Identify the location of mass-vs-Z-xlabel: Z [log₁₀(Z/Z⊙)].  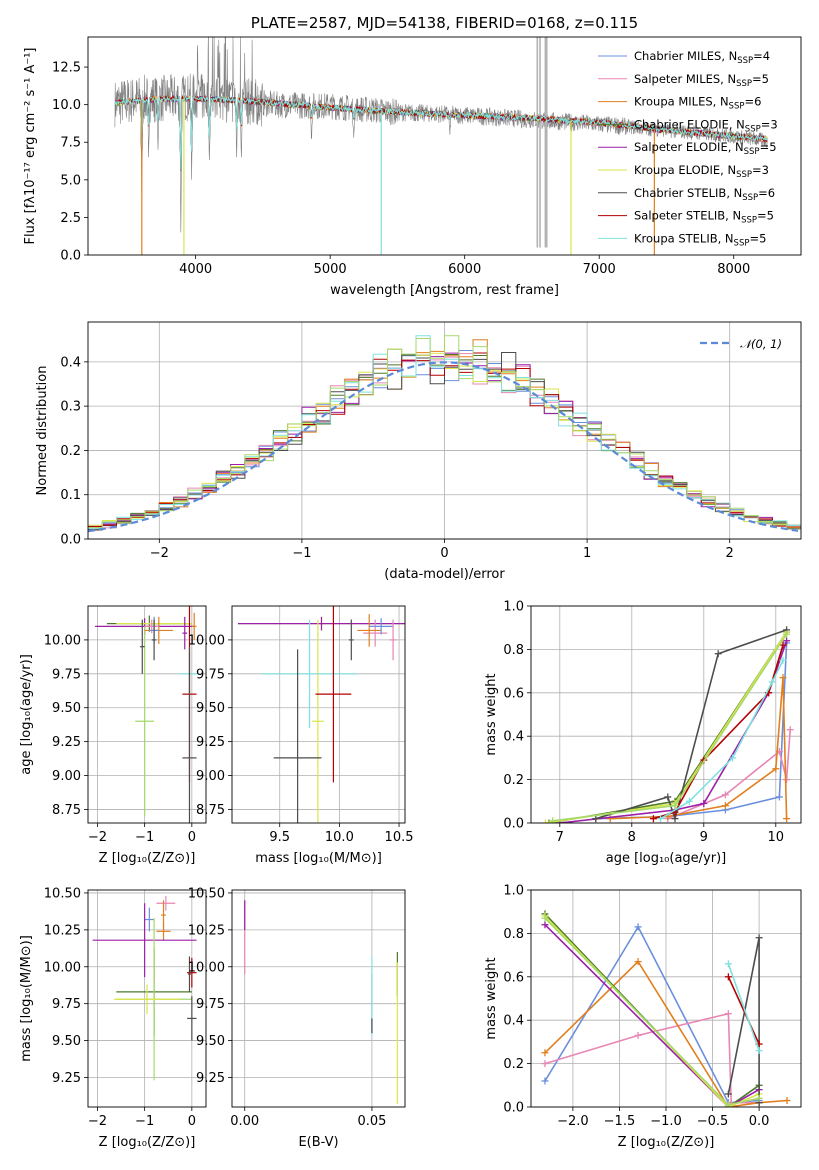
(147, 1142).